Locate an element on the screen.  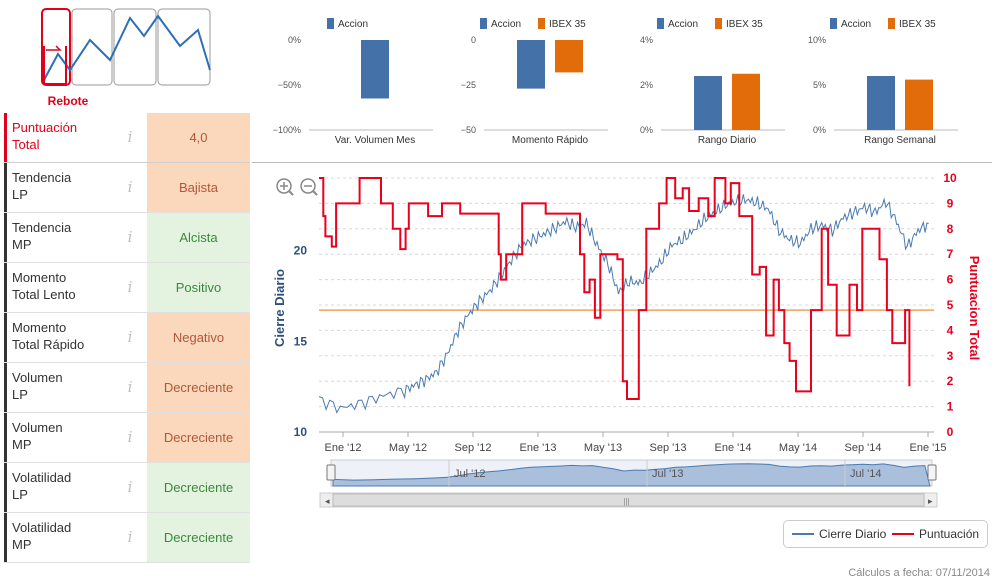
indicator-label: Volumen MP is located at coordinates (60, 437).